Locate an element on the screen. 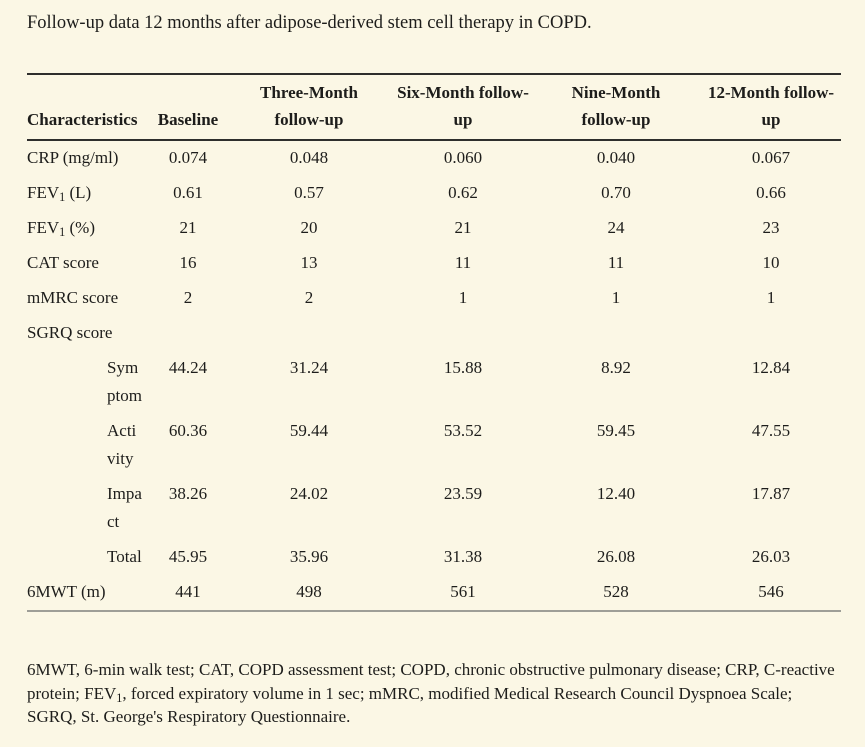 The width and height of the screenshot is (865, 747). cell-twelve-month: 0.66 is located at coordinates (771, 192).